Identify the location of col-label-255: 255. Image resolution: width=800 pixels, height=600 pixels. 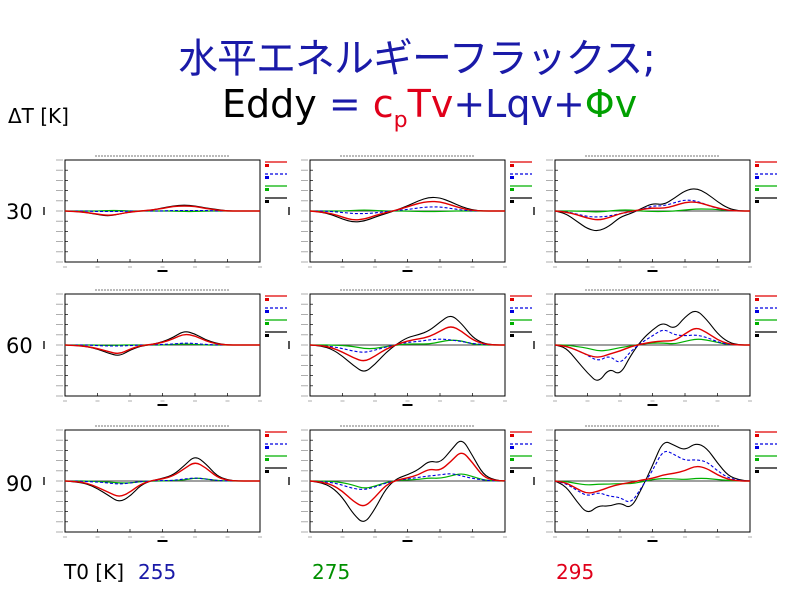
(157, 572).